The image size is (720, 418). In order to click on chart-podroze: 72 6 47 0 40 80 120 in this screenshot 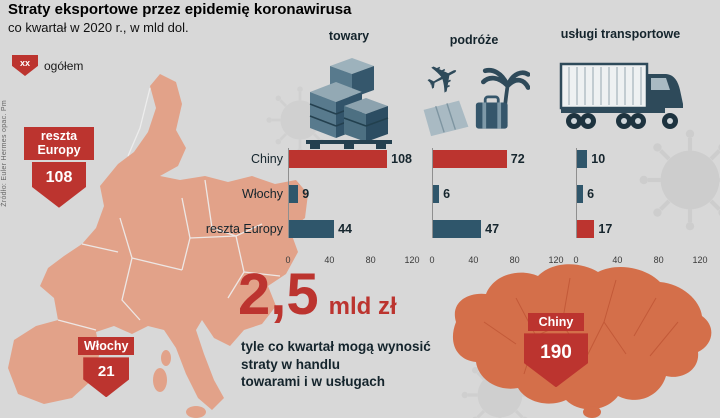, I will do `click(496, 207)`.